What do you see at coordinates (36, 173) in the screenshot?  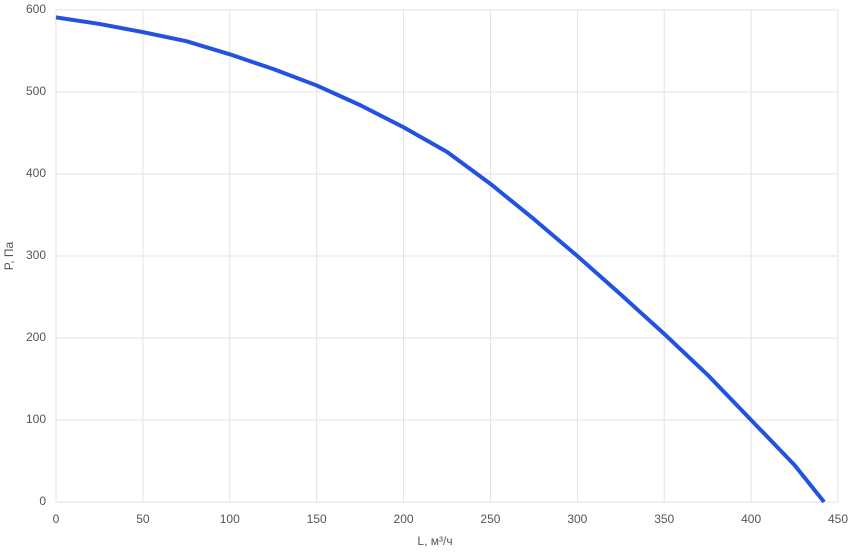 I see `y-tick-label: 400` at bounding box center [36, 173].